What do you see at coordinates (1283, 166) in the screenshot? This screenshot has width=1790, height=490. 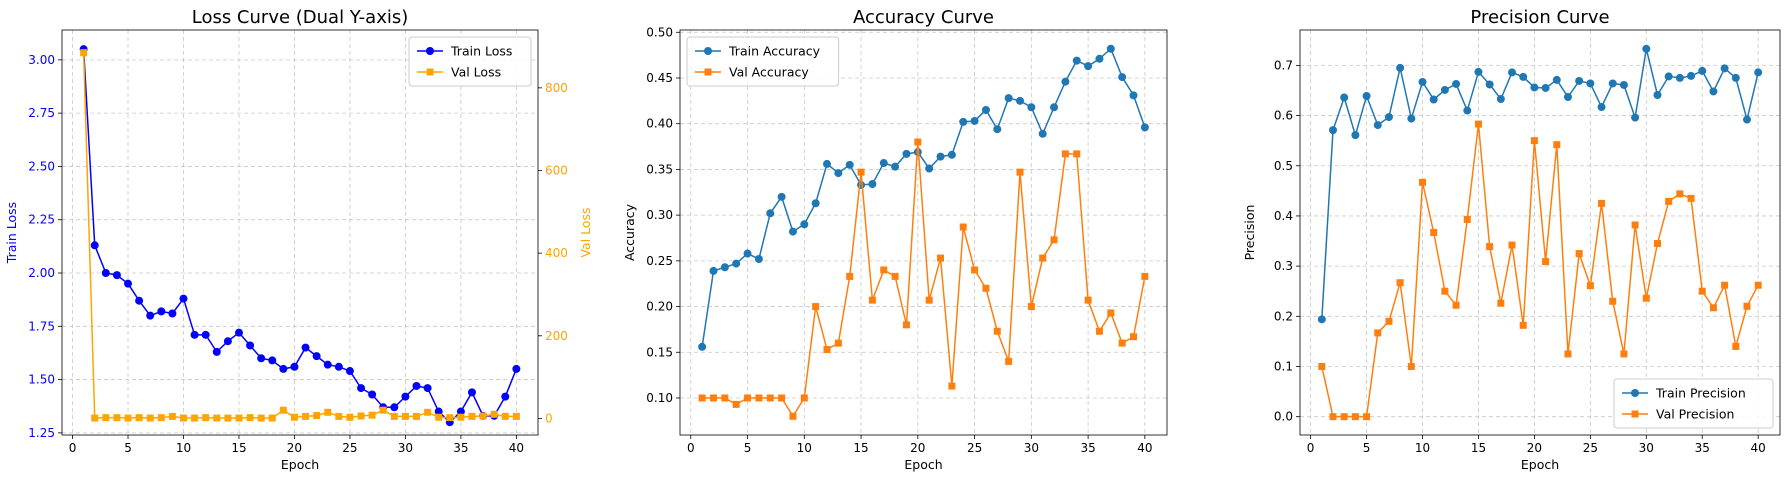 I see `y-tick-label: 0.5` at bounding box center [1283, 166].